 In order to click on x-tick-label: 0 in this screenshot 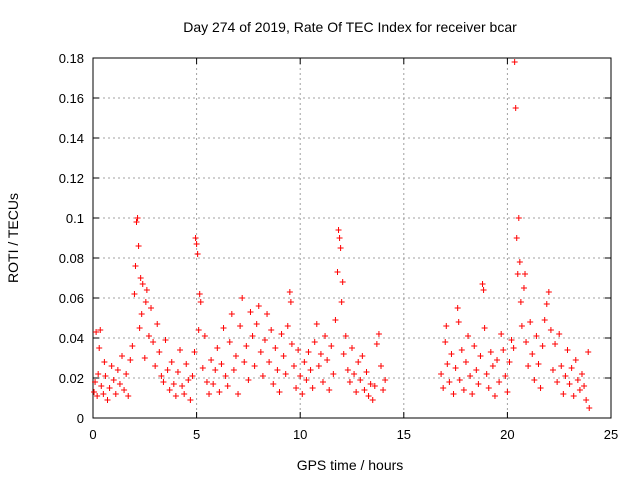, I will do `click(92, 434)`.